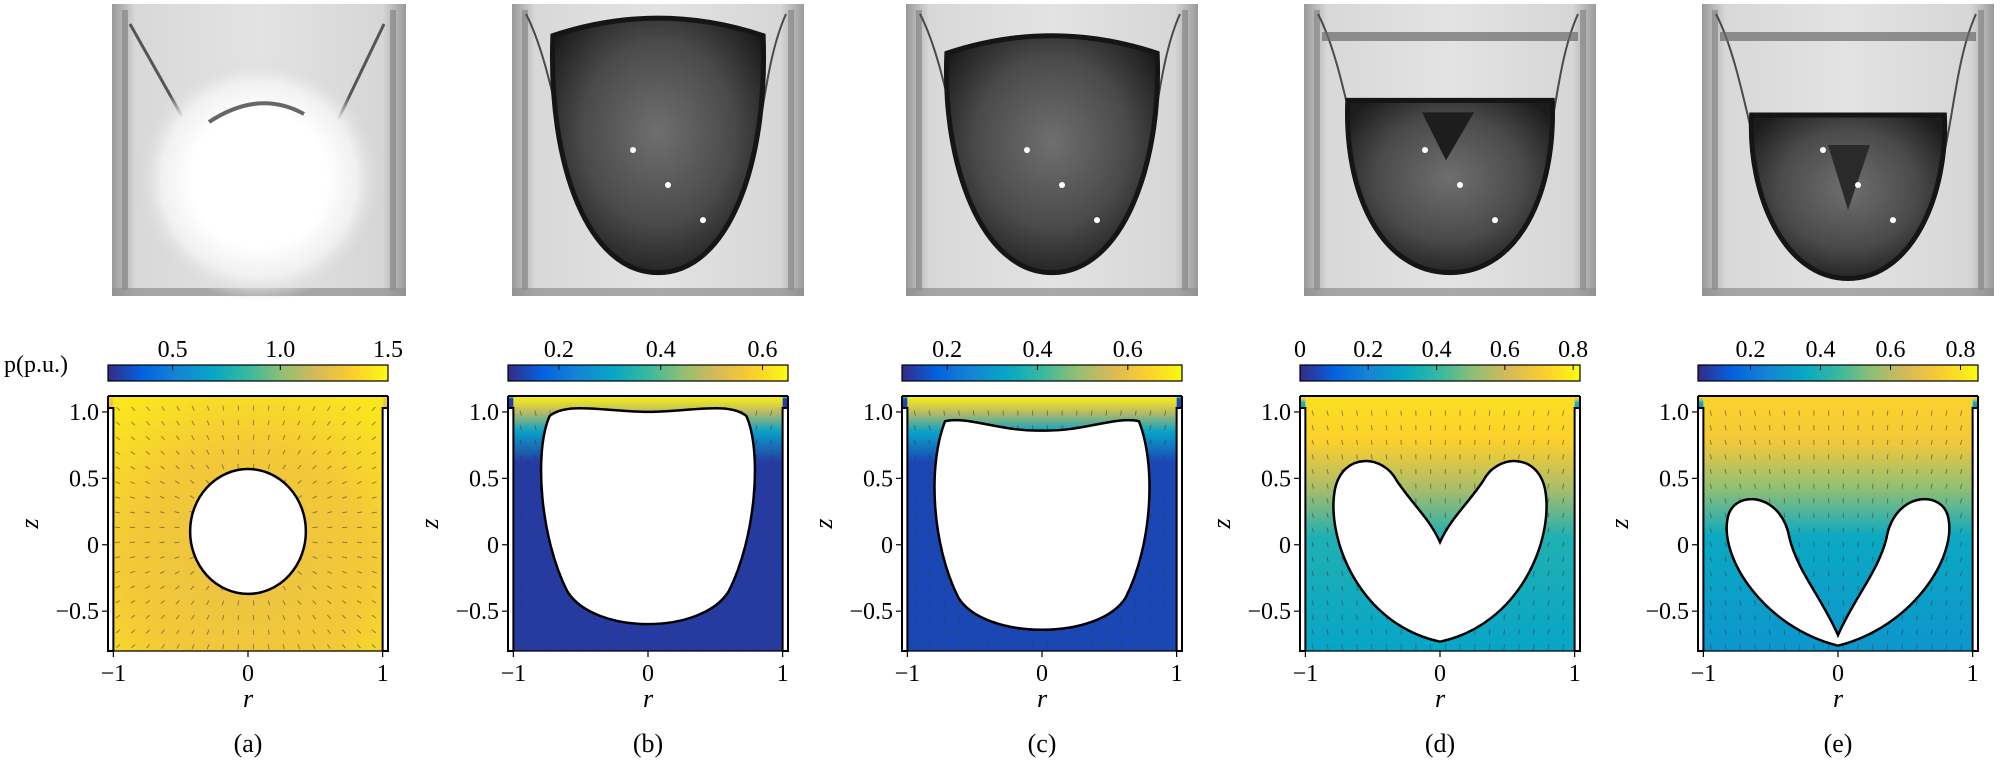  Describe the element at coordinates (1042, 359) in the screenshot. I see `colorbar: 0.2 0.4 0.6` at that location.